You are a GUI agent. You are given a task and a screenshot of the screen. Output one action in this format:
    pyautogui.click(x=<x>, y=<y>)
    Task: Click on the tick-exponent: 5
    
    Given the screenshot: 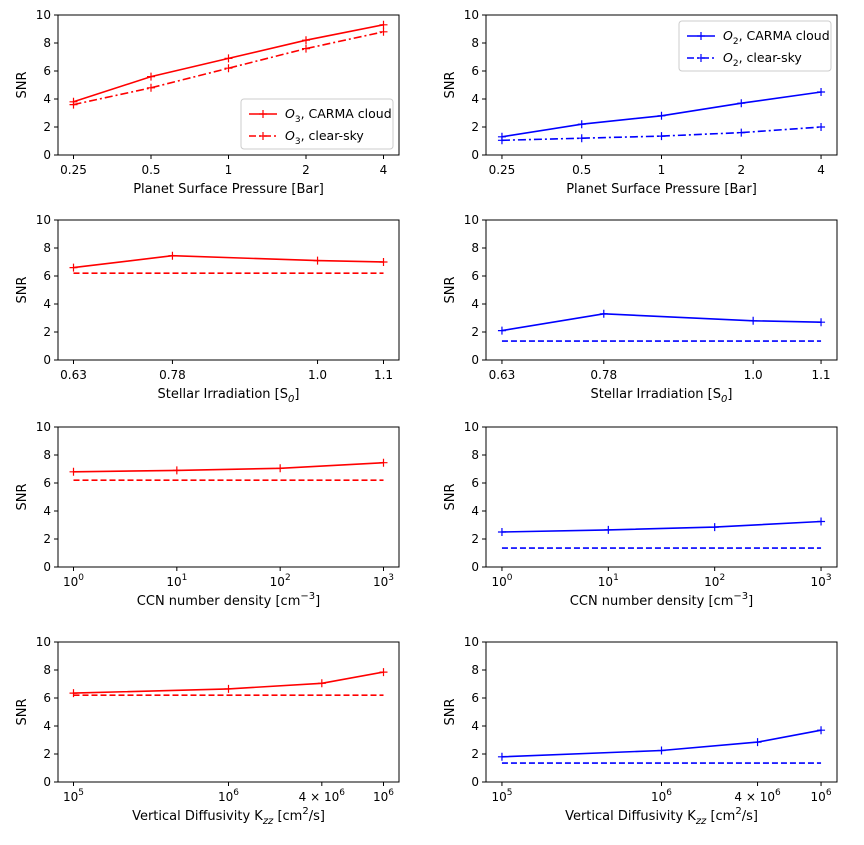 What is the action you would take?
    pyautogui.click(x=81, y=793)
    